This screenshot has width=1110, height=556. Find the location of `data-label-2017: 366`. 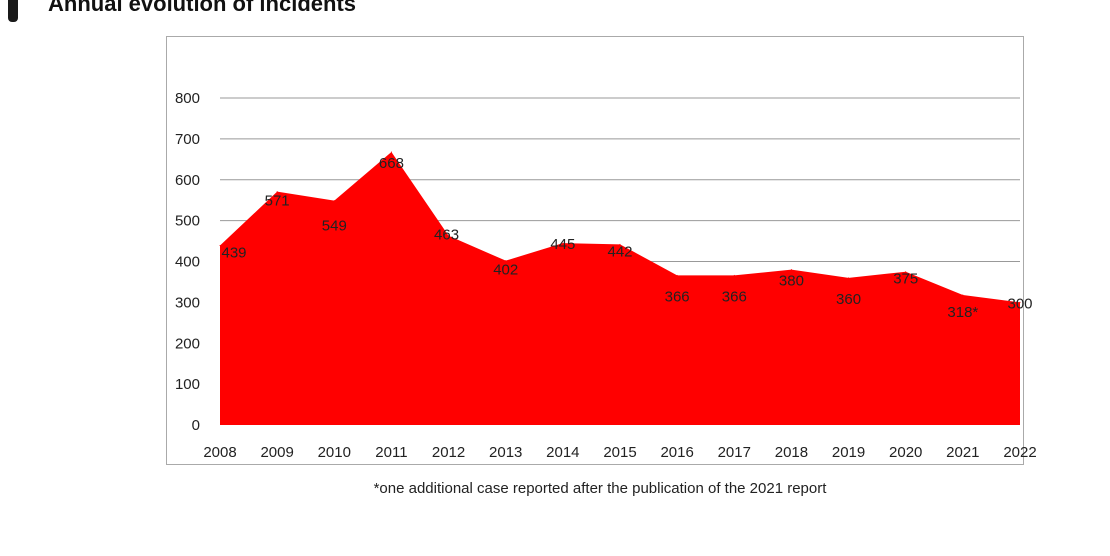

data-label-2017: 366 is located at coordinates (734, 296).